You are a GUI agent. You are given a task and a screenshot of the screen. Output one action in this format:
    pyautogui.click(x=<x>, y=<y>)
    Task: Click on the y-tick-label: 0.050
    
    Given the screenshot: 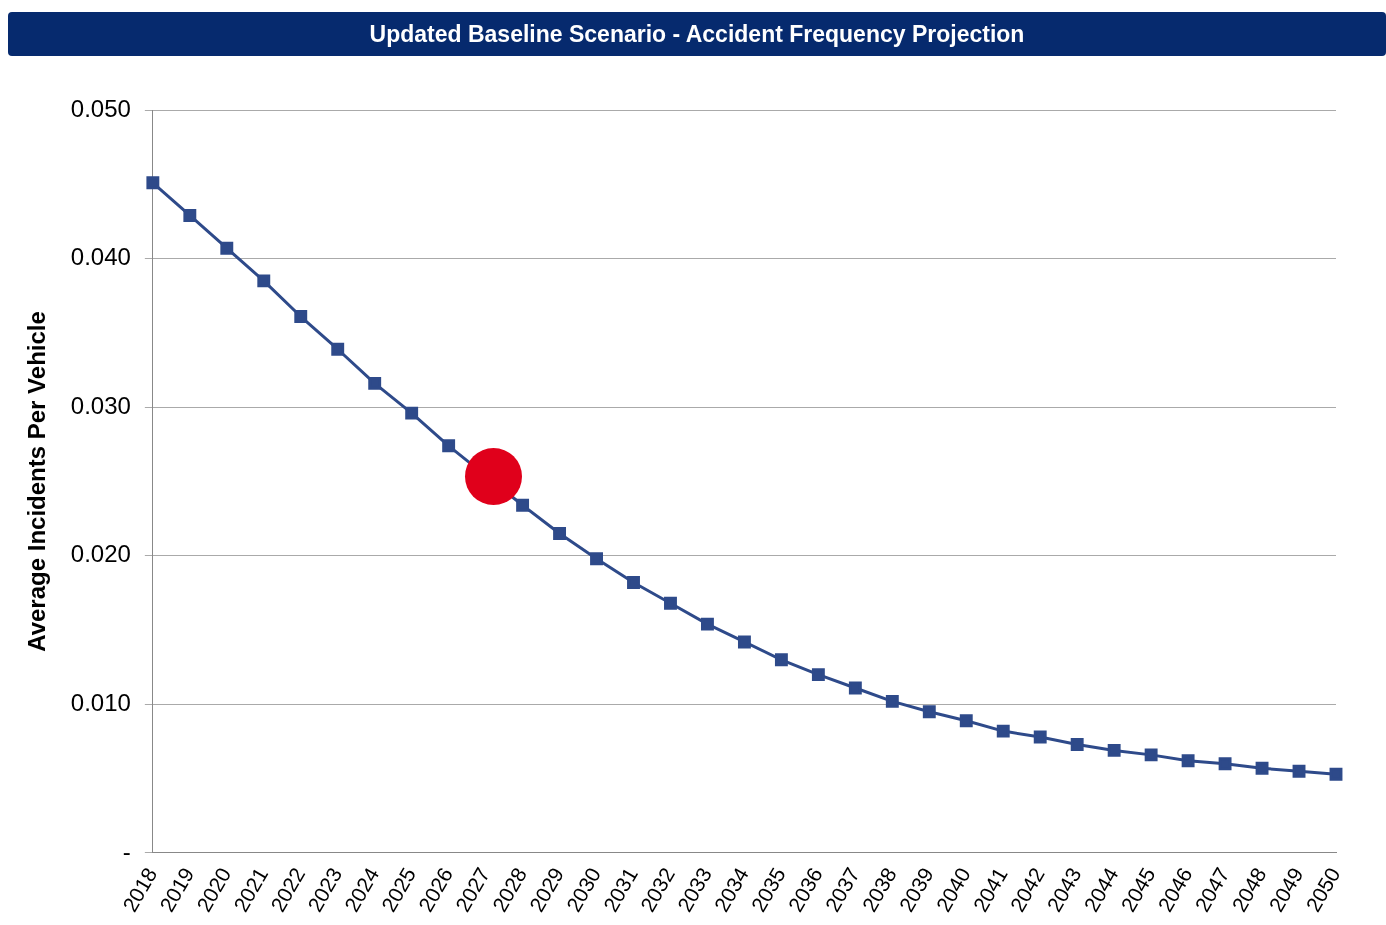 What is the action you would take?
    pyautogui.click(x=100, y=108)
    